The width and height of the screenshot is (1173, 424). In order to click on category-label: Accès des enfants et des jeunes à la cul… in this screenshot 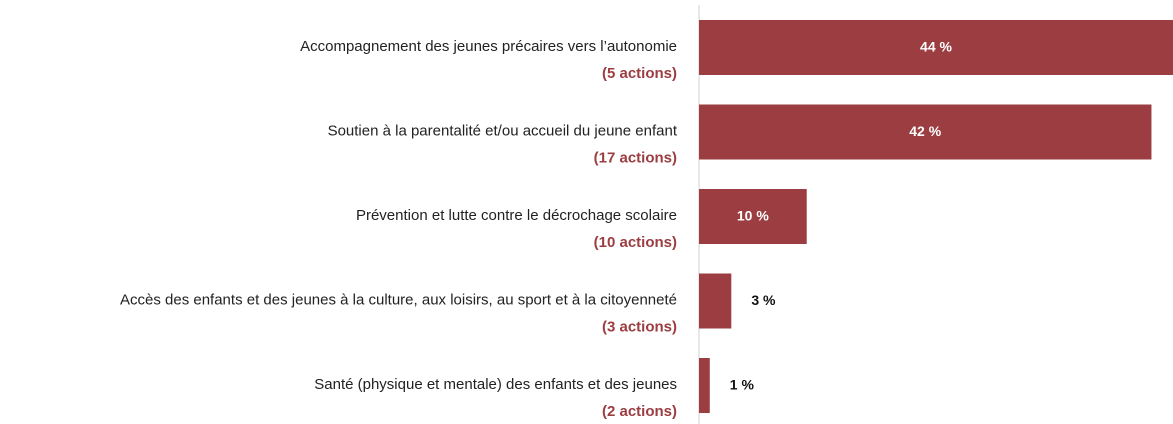, I will do `click(398, 299)`.